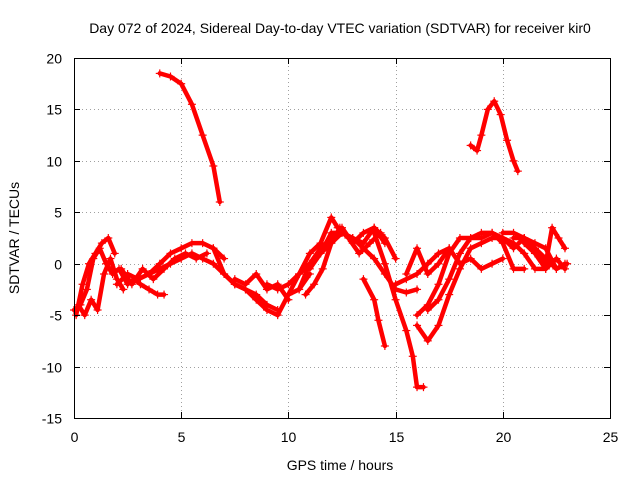 This screenshot has height=480, width=640. What do you see at coordinates (289, 437) in the screenshot?
I see `x-tick-label: 10` at bounding box center [289, 437].